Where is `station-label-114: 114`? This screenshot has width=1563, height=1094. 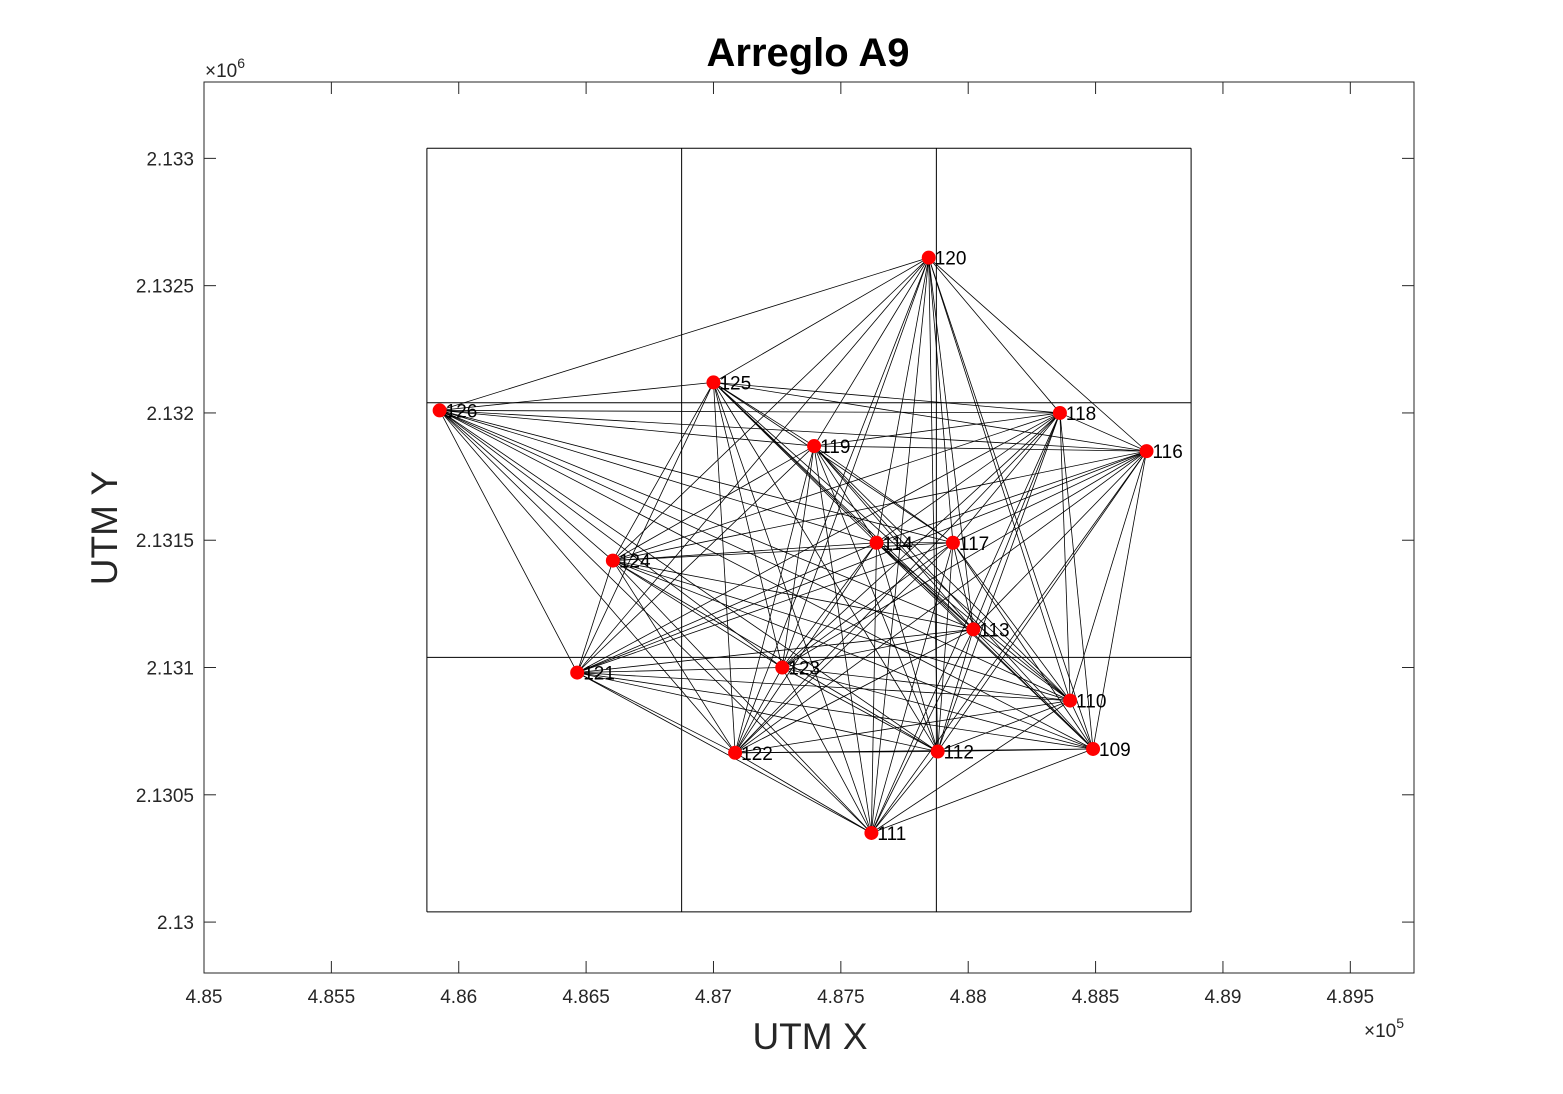 station-label-114: 114 is located at coordinates (898, 544).